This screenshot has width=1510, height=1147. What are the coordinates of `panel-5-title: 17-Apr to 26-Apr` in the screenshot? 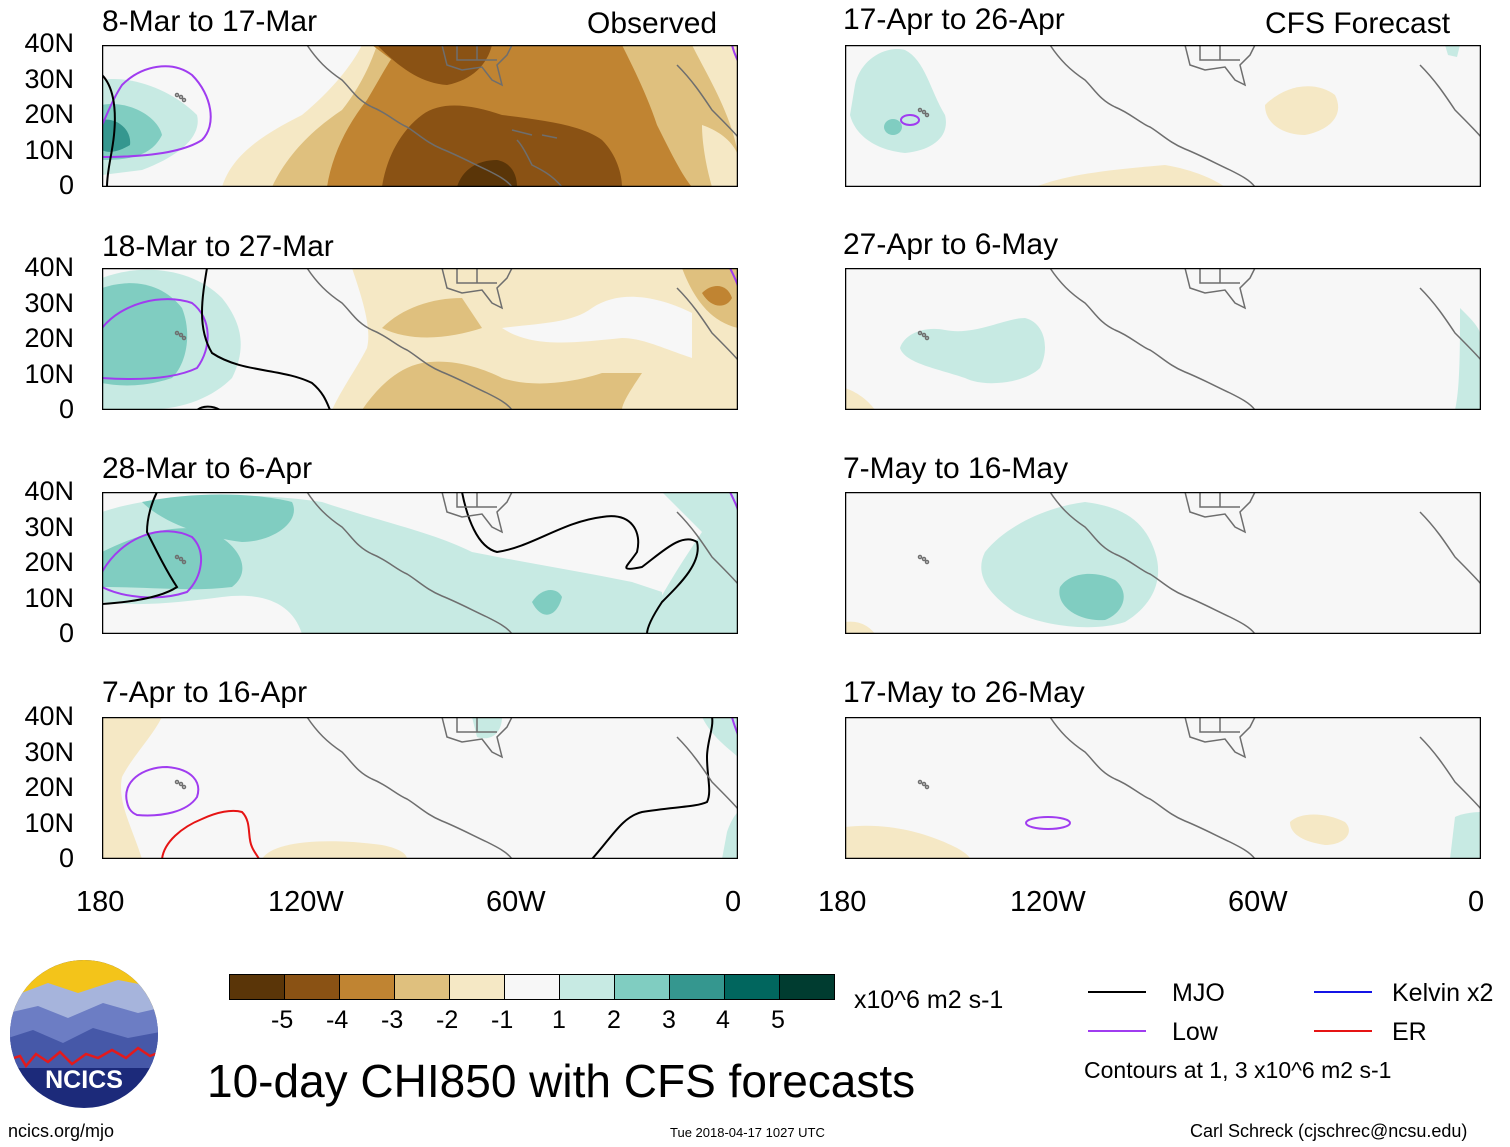 It's located at (954, 19).